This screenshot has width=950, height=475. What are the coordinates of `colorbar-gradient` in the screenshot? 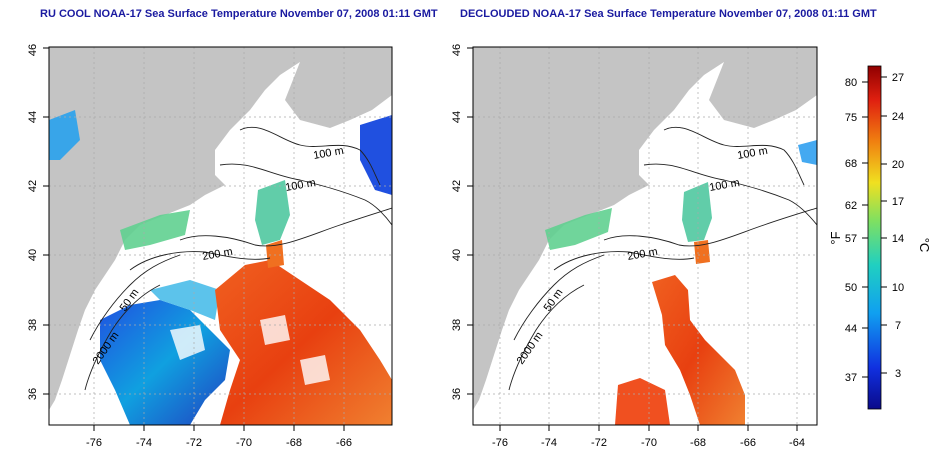 It's located at (874, 237).